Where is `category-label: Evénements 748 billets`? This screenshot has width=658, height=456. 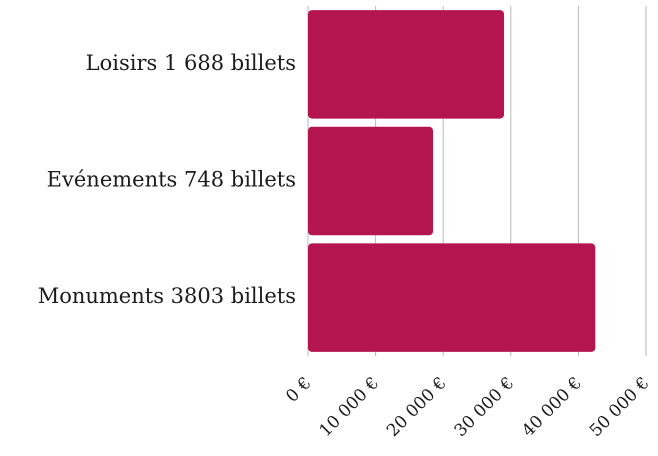 category-label: Evénements 748 billets is located at coordinates (171, 180).